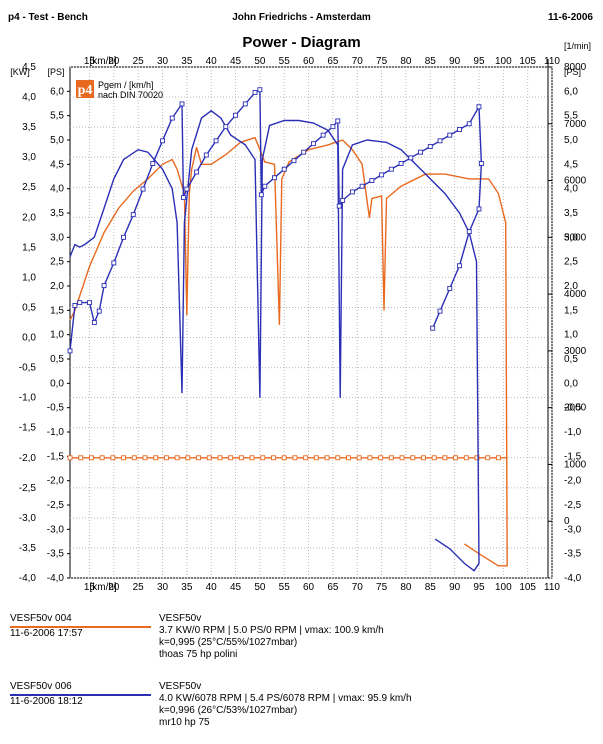  I want to click on ps-tick-label-left: -3,5, so click(56, 554).